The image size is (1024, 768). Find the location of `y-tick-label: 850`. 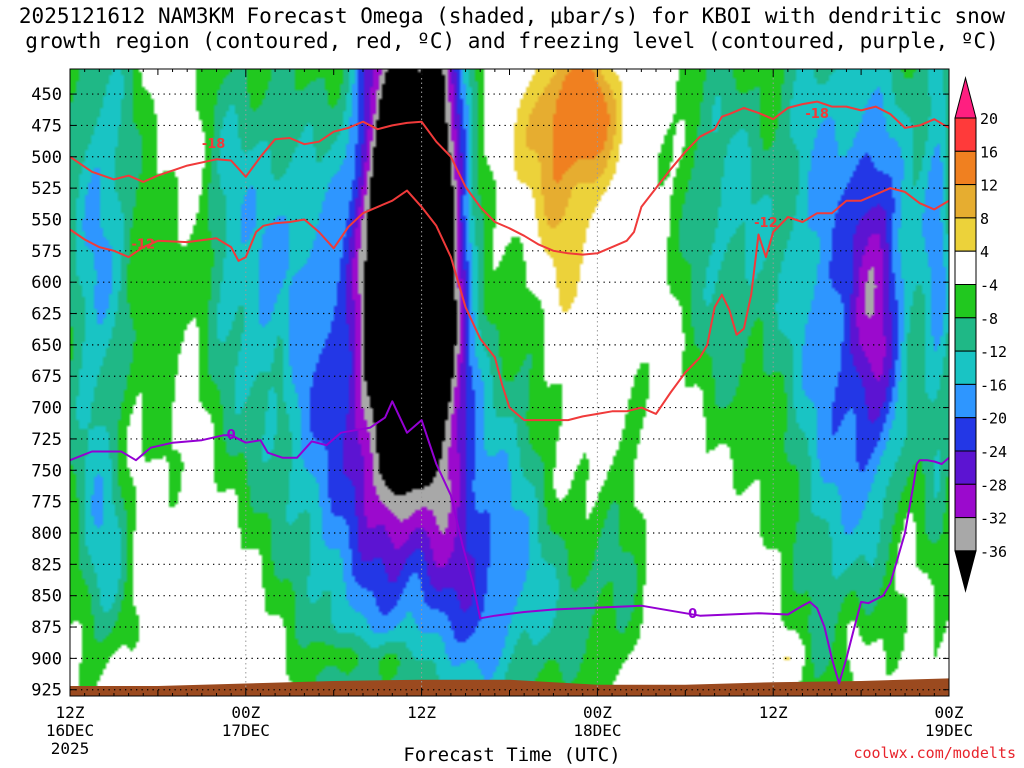

y-tick-label: 850 is located at coordinates (46, 597).